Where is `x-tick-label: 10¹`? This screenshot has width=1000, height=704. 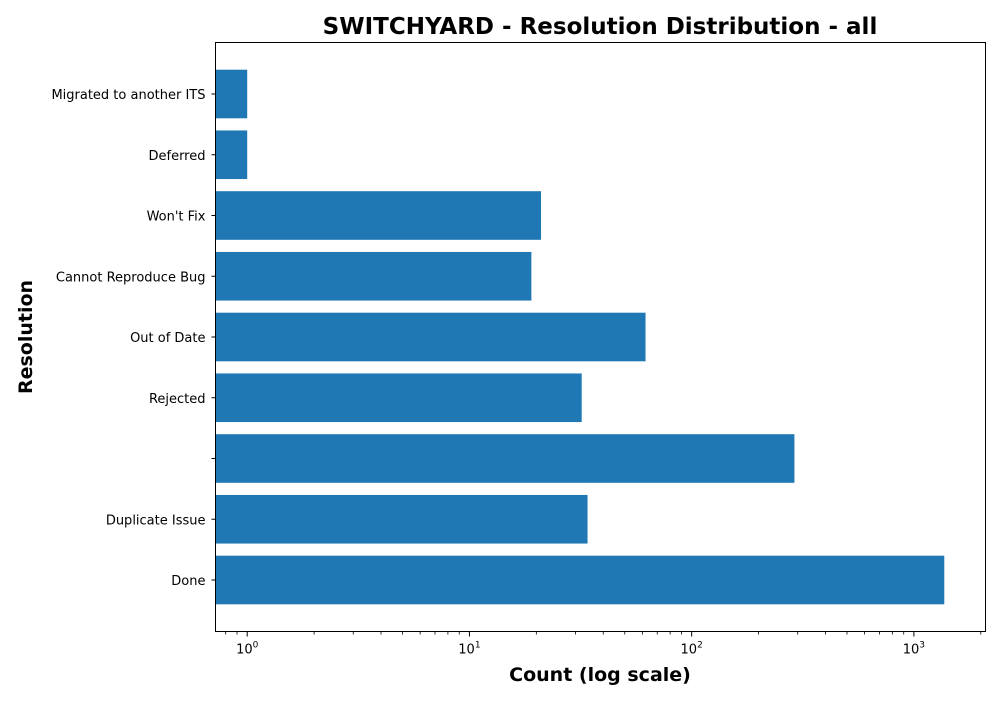
x-tick-label: 10¹ is located at coordinates (469, 649).